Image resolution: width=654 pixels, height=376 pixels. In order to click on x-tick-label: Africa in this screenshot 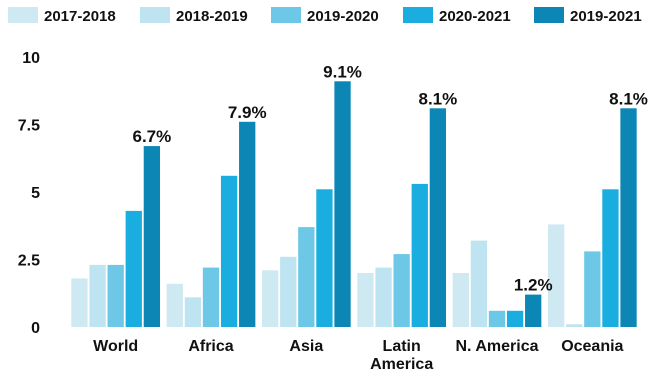, I will do `click(210, 346)`.